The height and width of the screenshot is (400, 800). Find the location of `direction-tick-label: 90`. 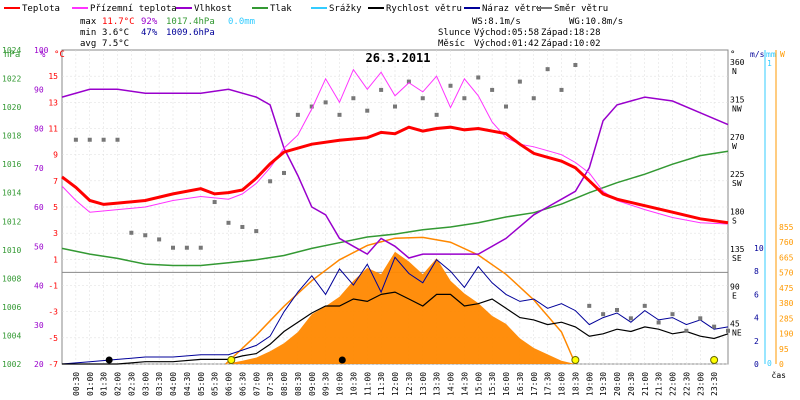

direction-tick-label: 90 is located at coordinates (735, 286).